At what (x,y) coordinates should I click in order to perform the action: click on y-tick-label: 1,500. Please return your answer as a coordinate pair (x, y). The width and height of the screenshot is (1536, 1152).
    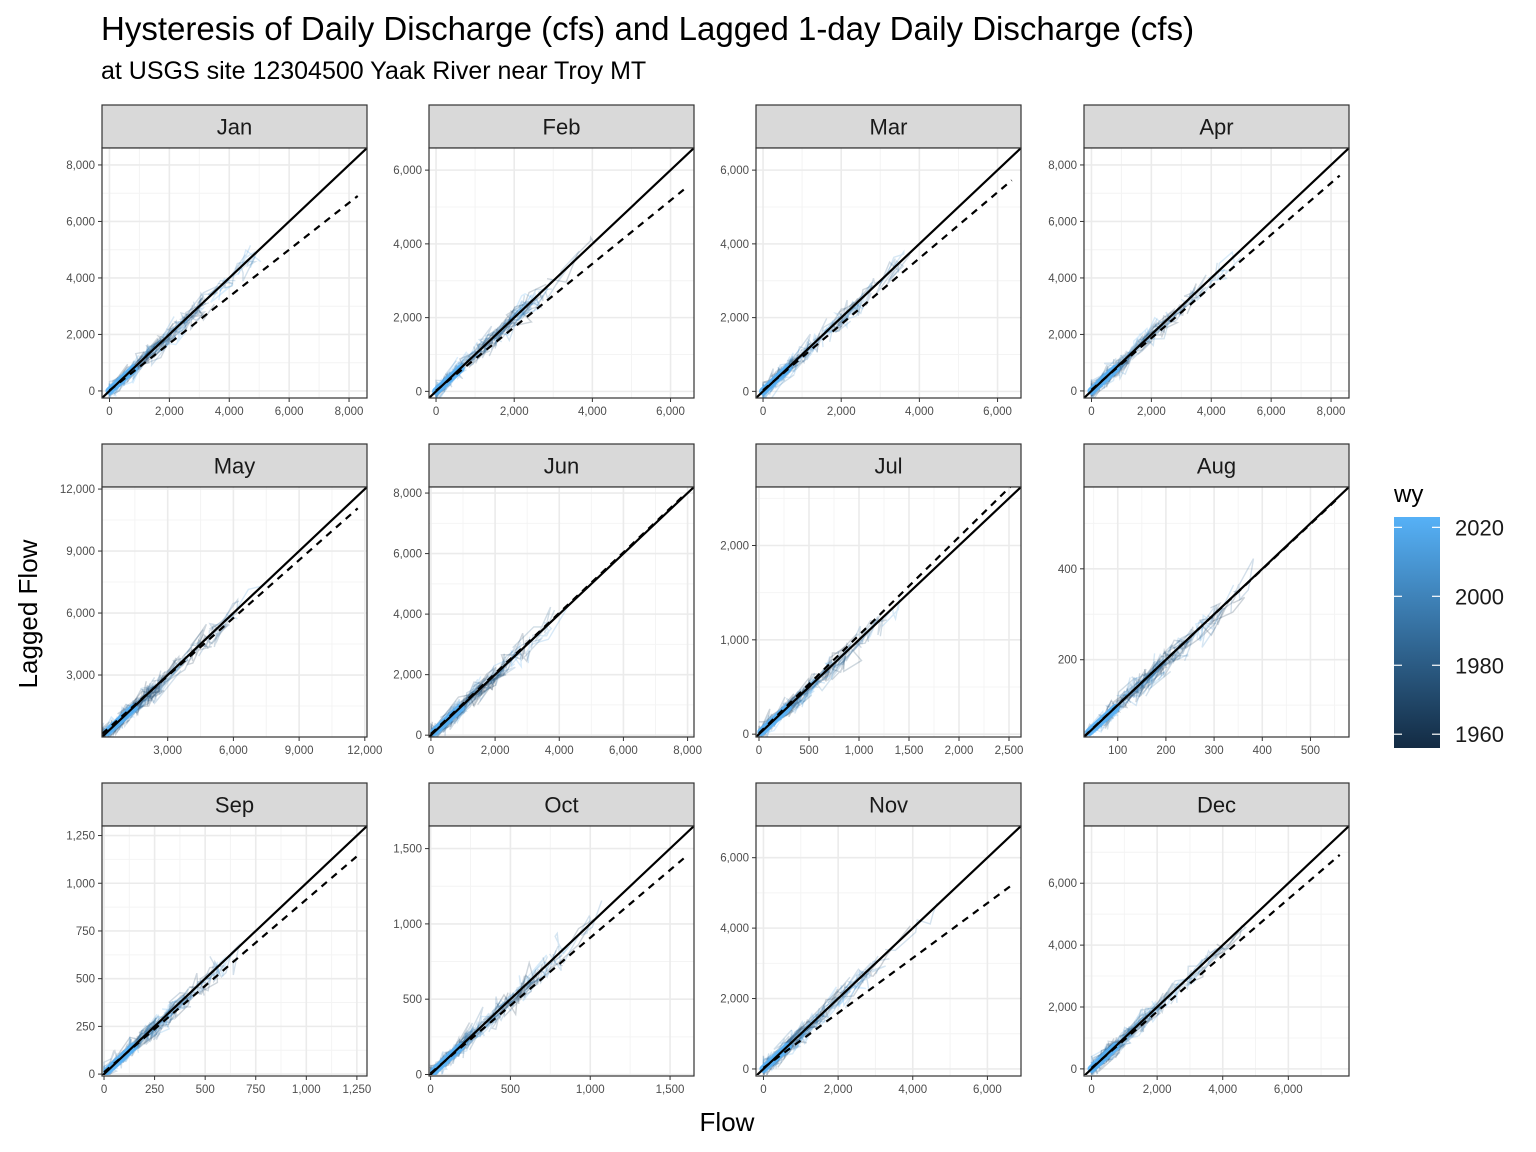
    Looking at the image, I should click on (407, 850).